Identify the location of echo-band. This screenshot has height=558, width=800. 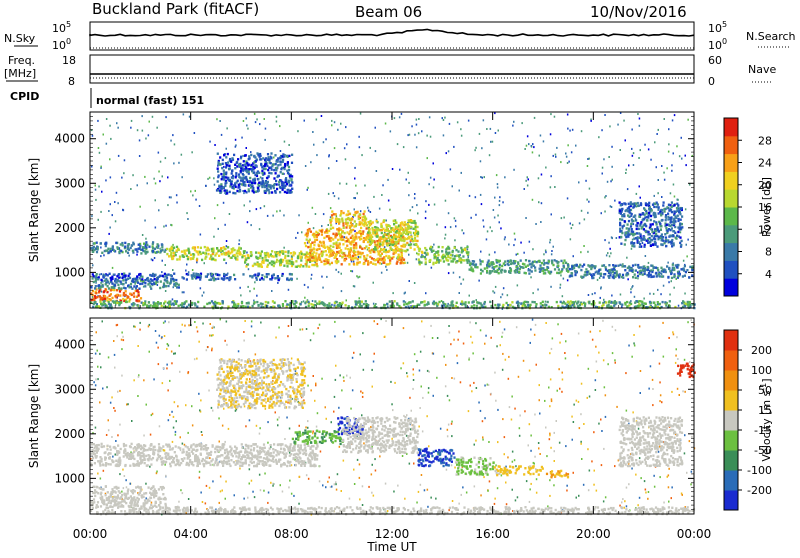
(128, 248).